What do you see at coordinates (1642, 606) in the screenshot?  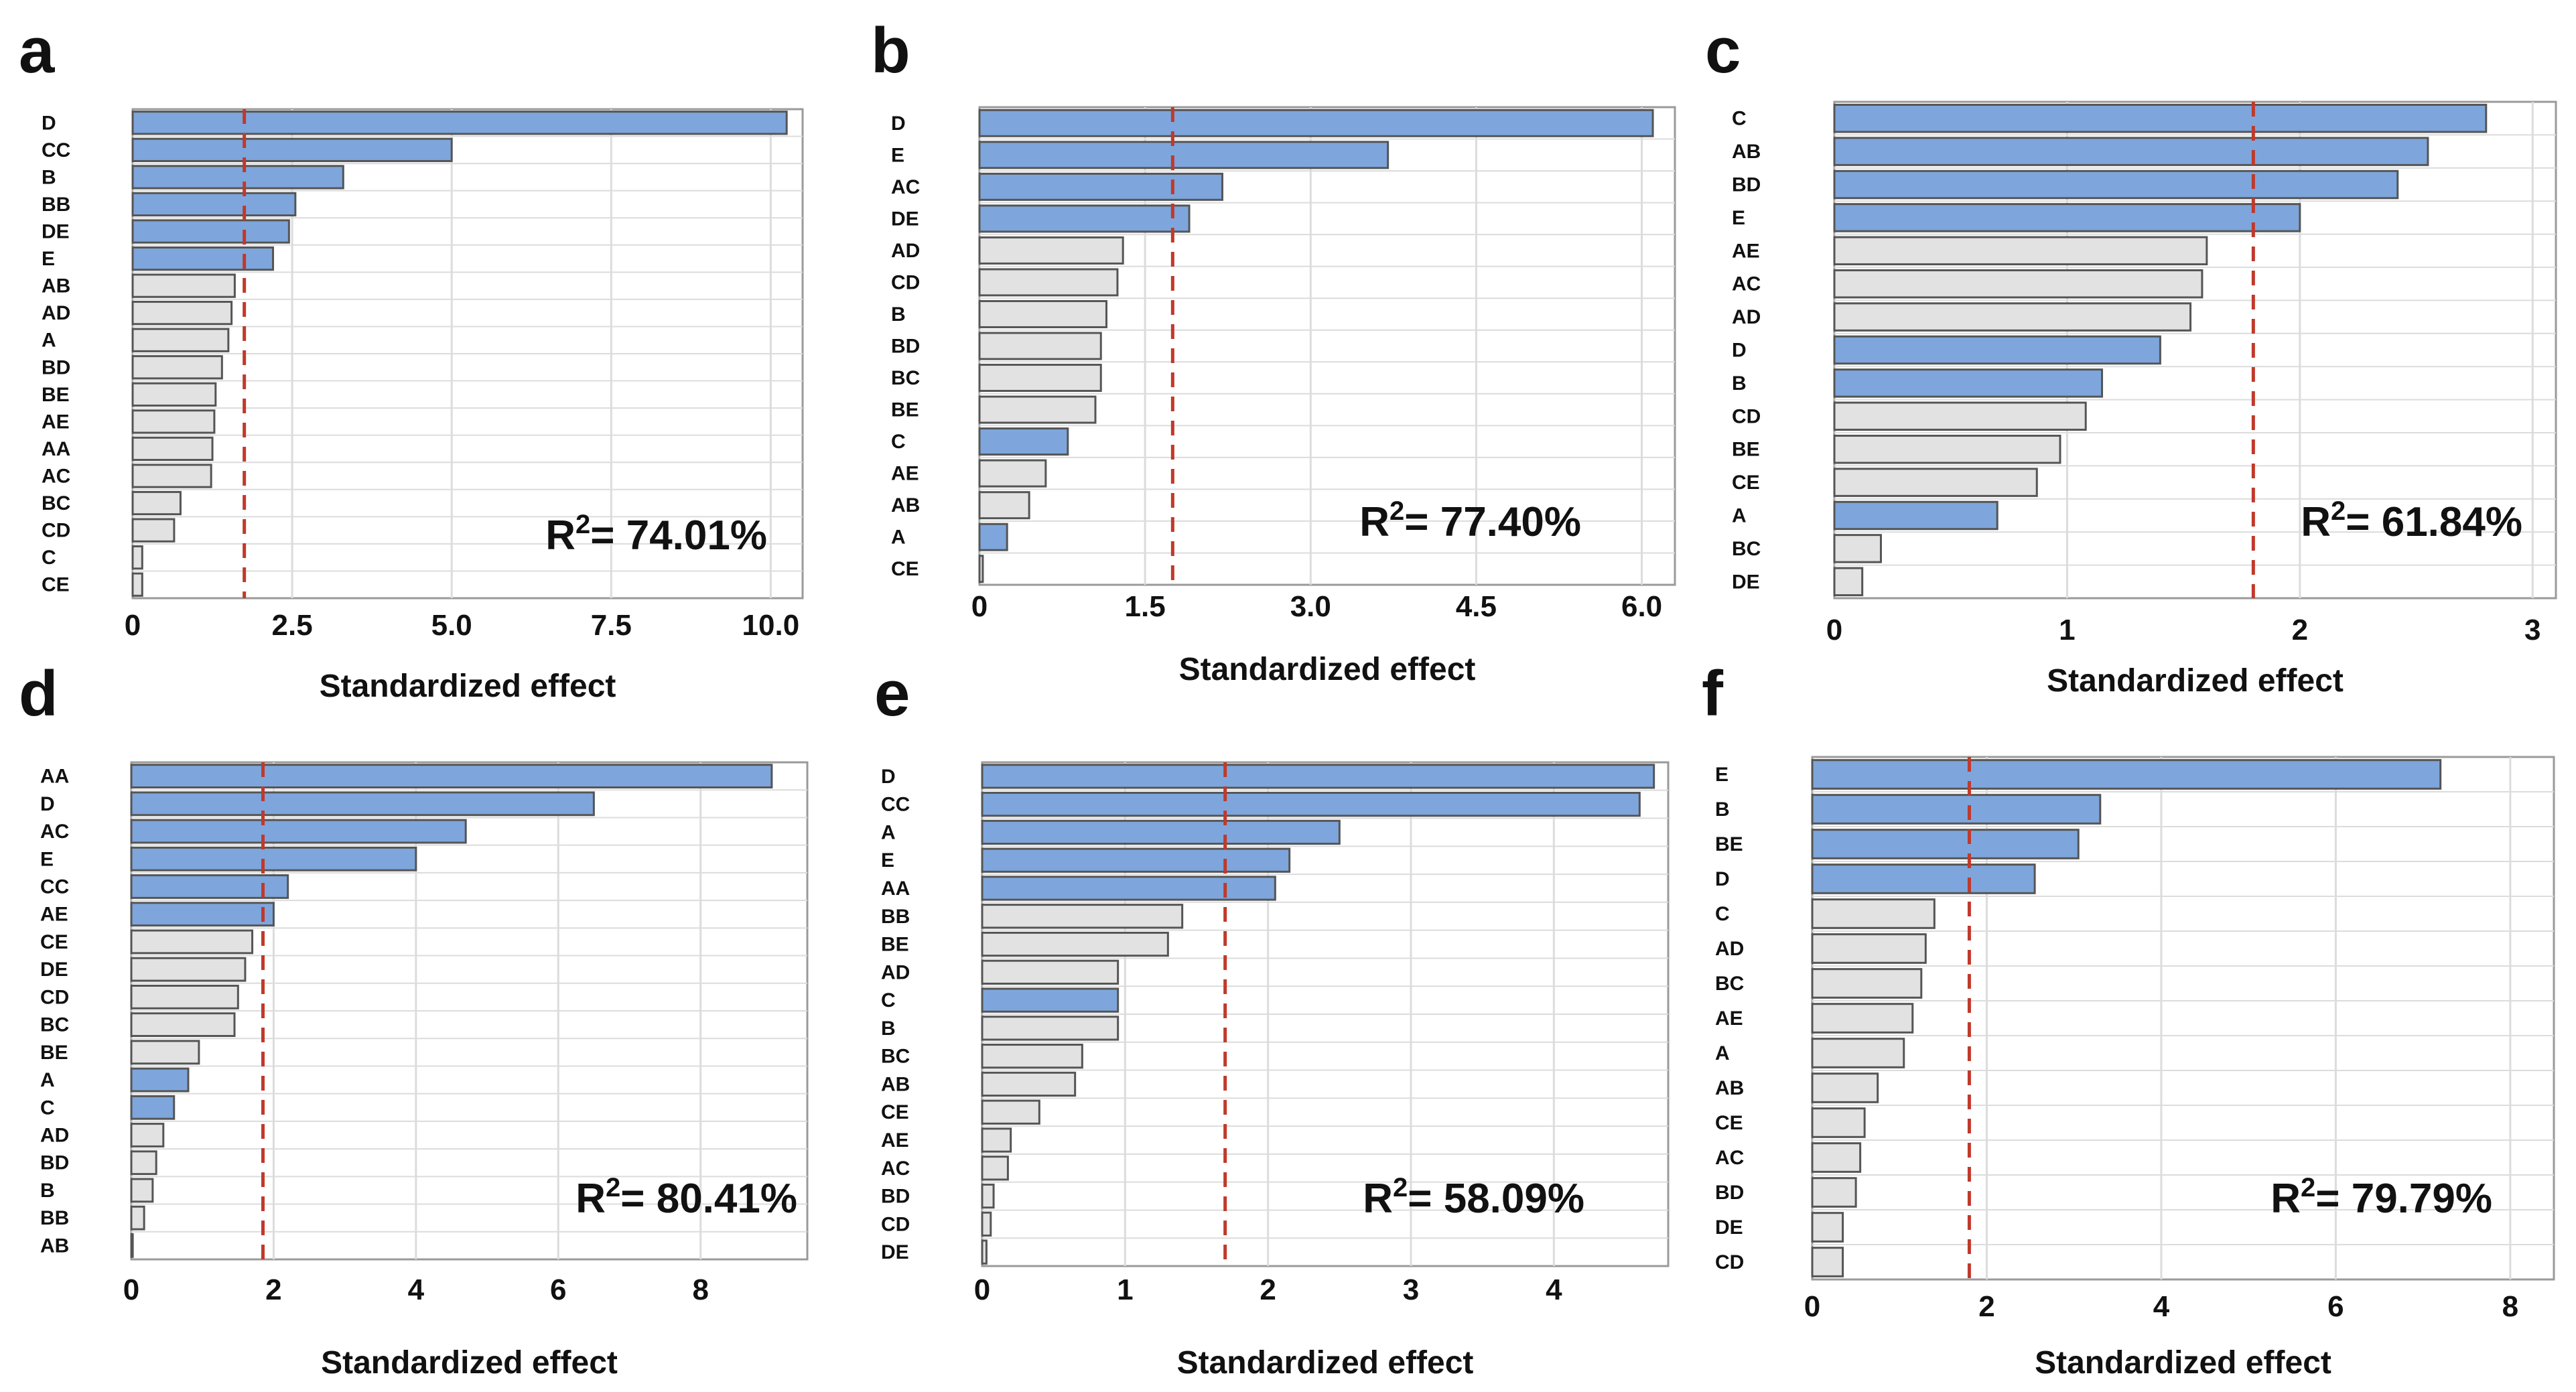 I see `x-tick-label: 6.0` at bounding box center [1642, 606].